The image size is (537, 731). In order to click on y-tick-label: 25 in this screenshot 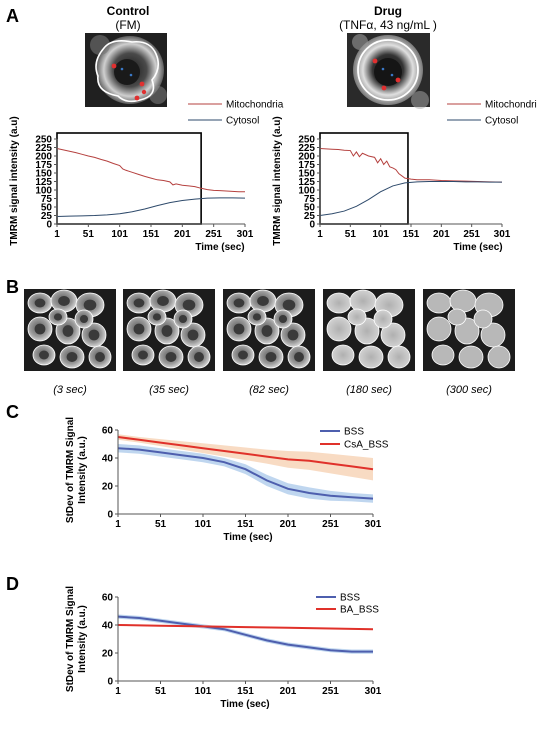, I will do `click(310, 216)`.